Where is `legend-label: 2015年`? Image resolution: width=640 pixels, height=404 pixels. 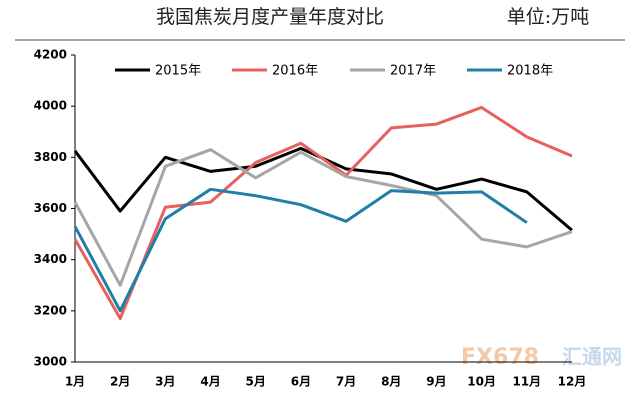 legend-label: 2015年 is located at coordinates (178, 71).